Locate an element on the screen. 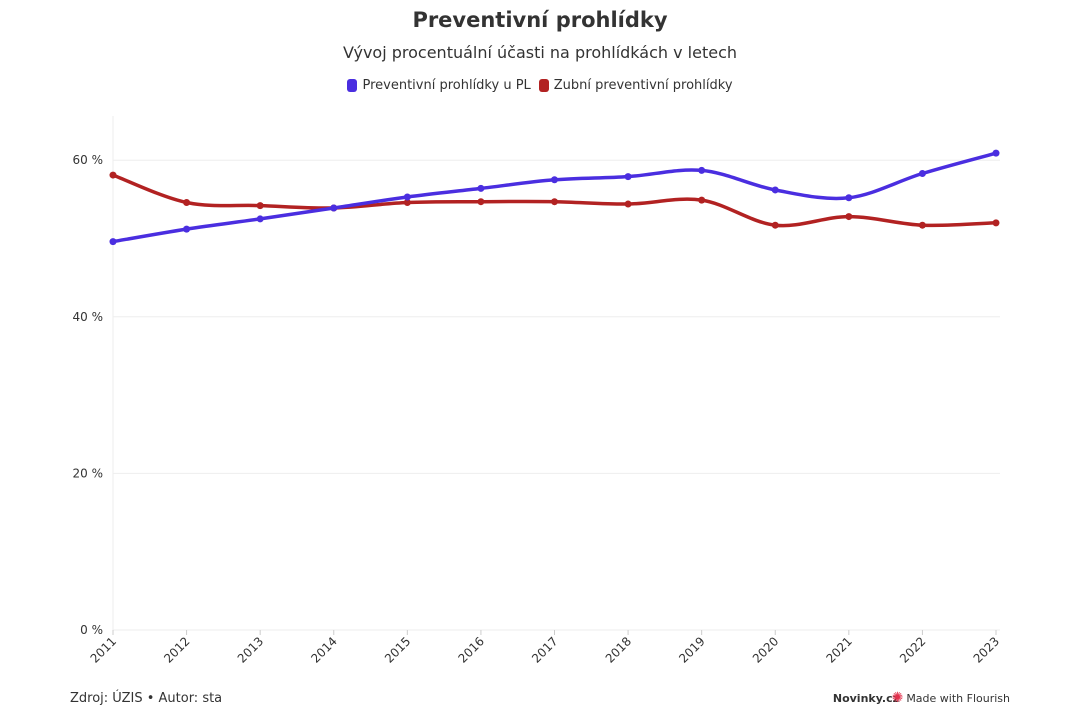 The width and height of the screenshot is (1080, 720). legend-item-series-1: Preventivní prohlídky u PL is located at coordinates (439, 85).